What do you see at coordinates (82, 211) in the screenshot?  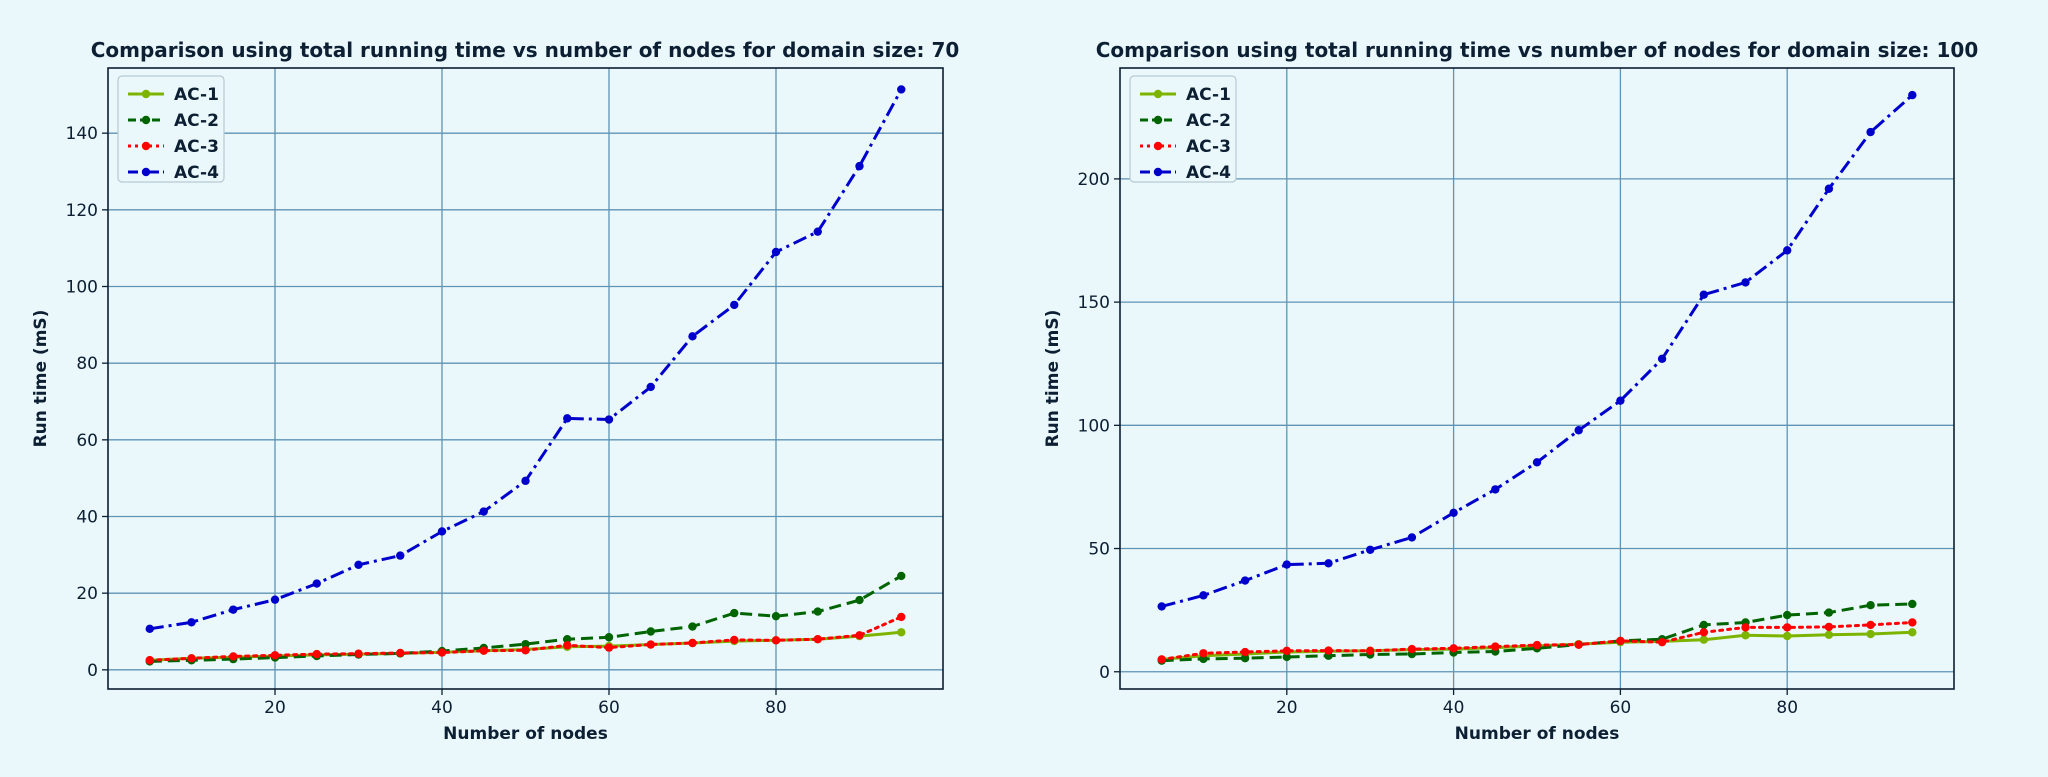 I see `y-tick-label: 120` at bounding box center [82, 211].